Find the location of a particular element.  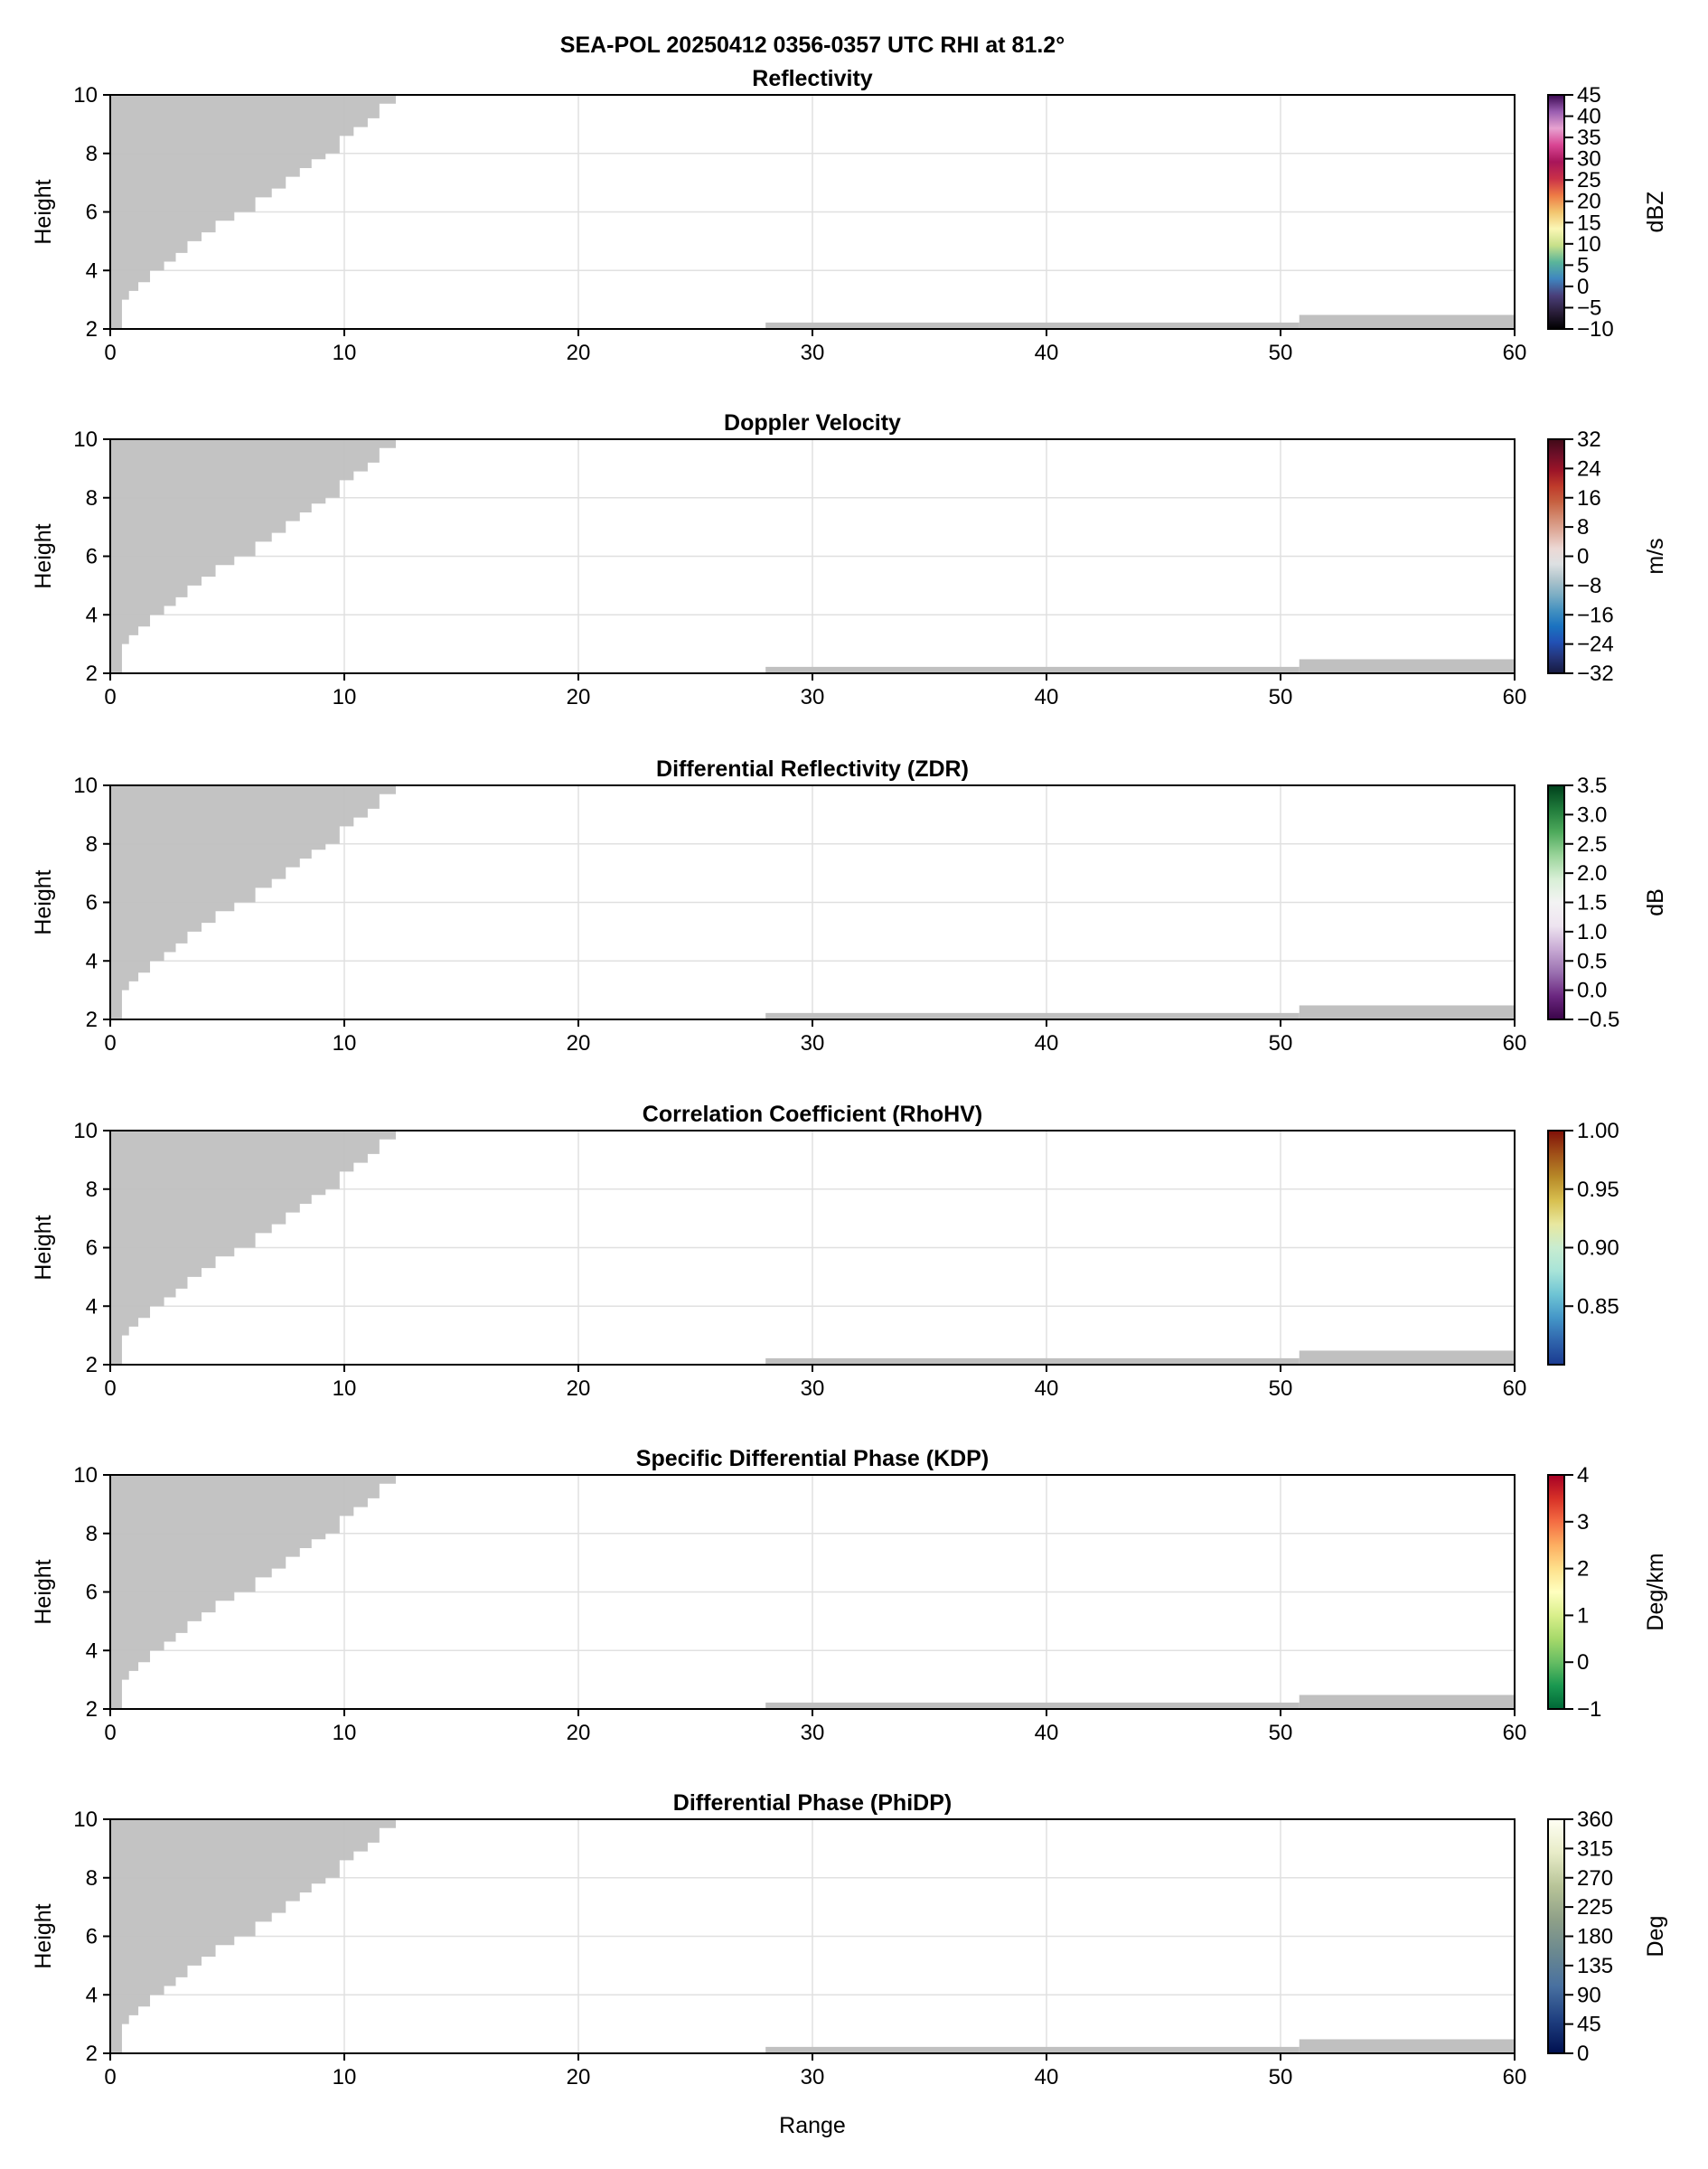

y-tick-label: 8 is located at coordinates (92, 845).